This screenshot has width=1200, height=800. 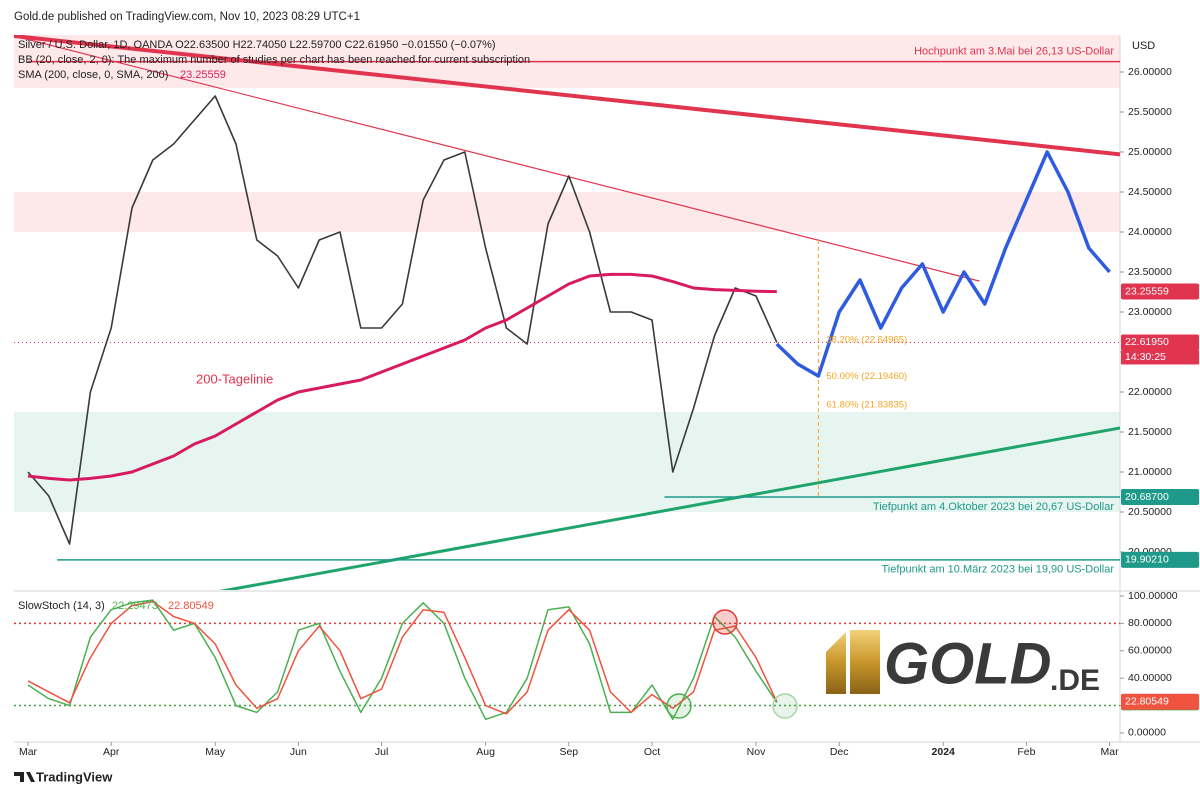 What do you see at coordinates (1150, 112) in the screenshot?
I see `y-tick-label: 25.50000` at bounding box center [1150, 112].